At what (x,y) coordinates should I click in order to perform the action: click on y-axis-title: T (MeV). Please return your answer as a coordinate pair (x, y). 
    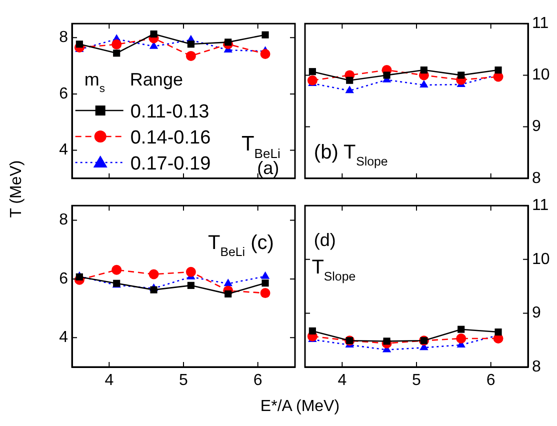
    Looking at the image, I should click on (17, 189).